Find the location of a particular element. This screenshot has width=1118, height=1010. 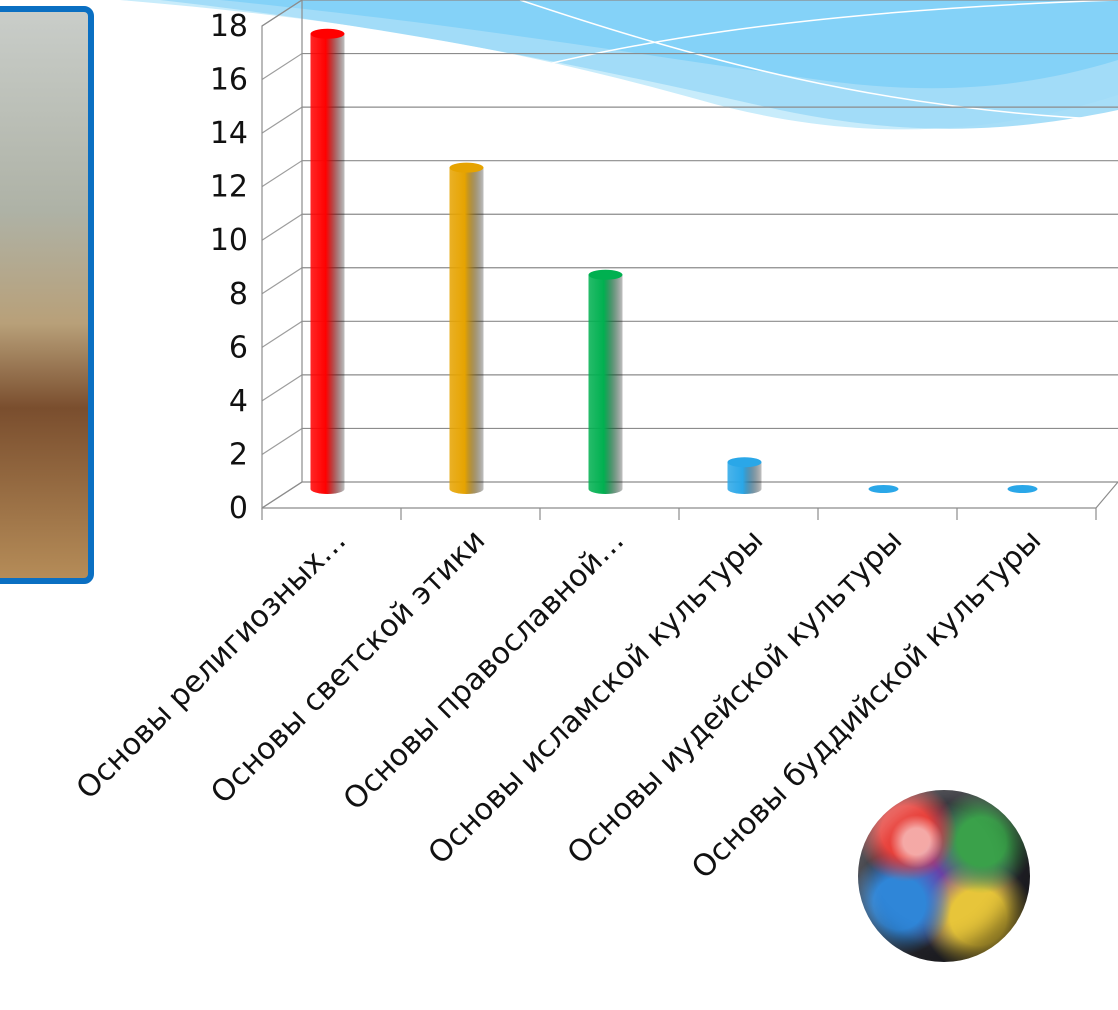

top-wave-decoration is located at coordinates (619, 65).